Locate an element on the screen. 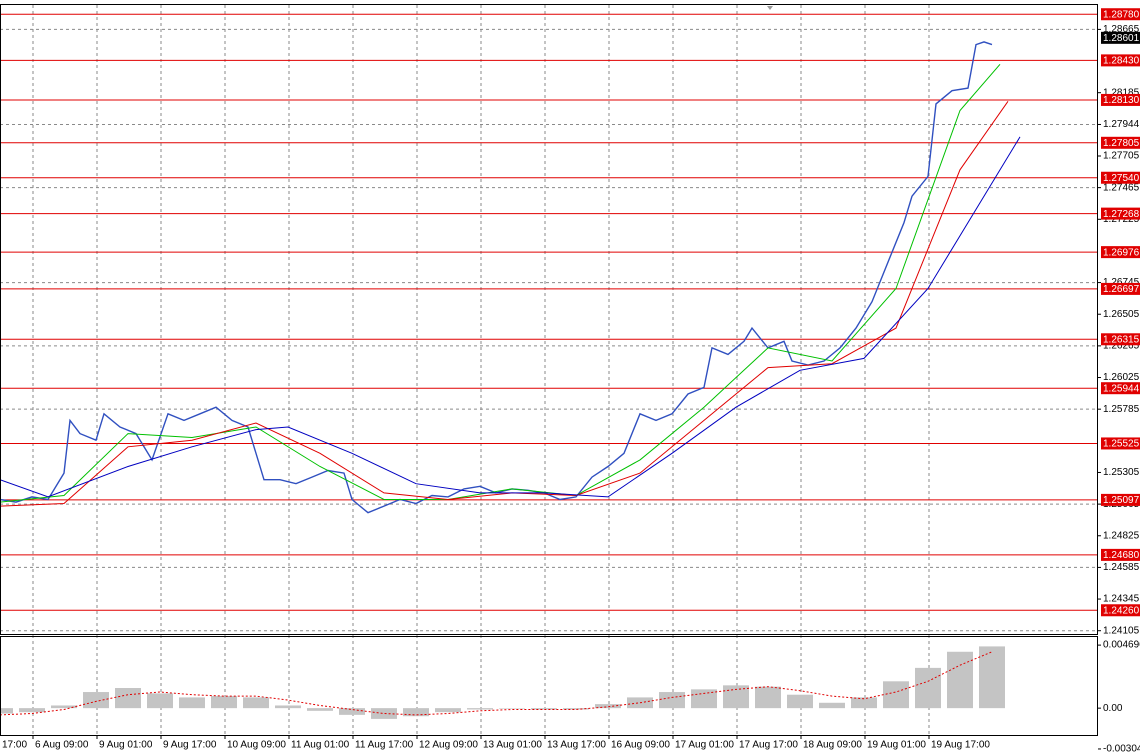  y-tick-label: 1.27465 is located at coordinates (1121, 187).